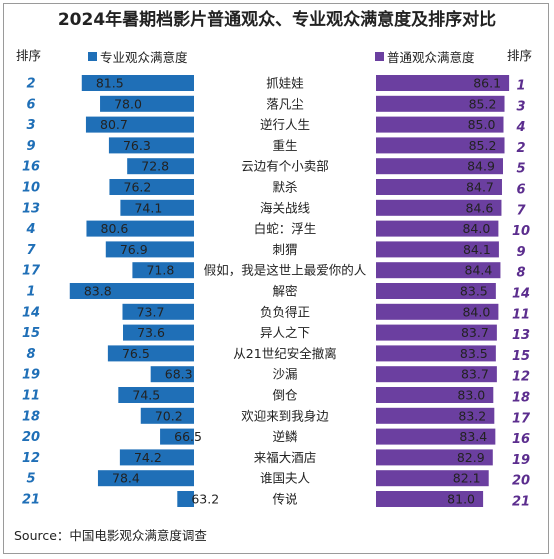 The image size is (554, 559). I want to click on film-name: 从21世纪安全撤离, so click(284, 353).